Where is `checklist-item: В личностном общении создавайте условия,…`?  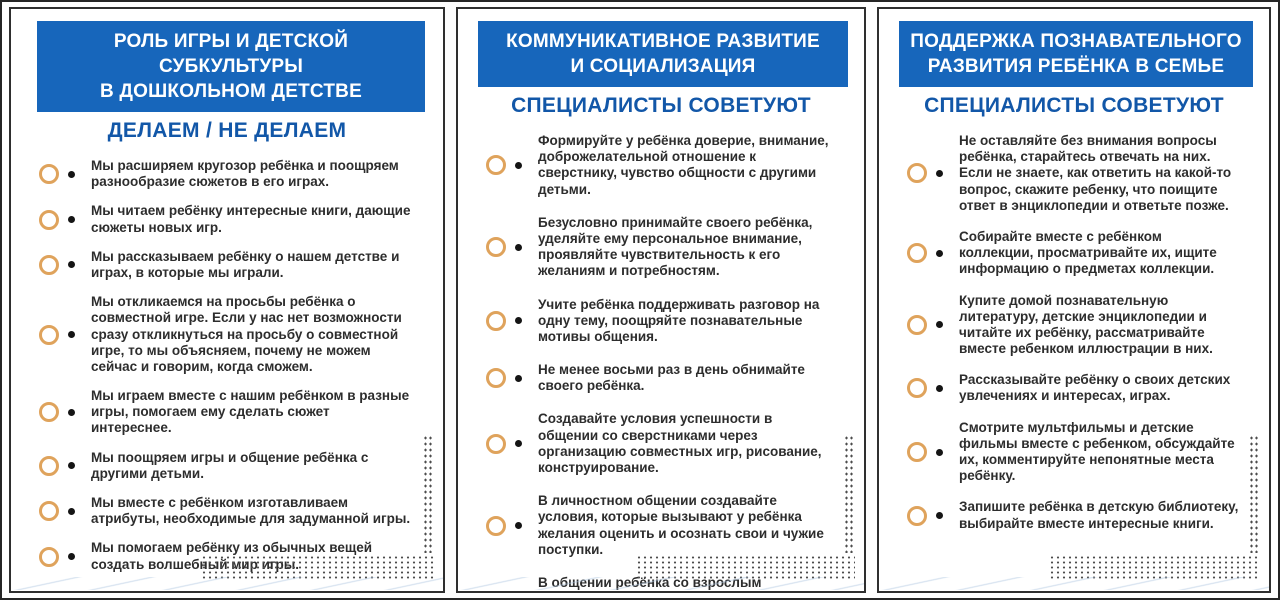
checklist-item: В личностном общении создавайте условия,… is located at coordinates (663, 525).